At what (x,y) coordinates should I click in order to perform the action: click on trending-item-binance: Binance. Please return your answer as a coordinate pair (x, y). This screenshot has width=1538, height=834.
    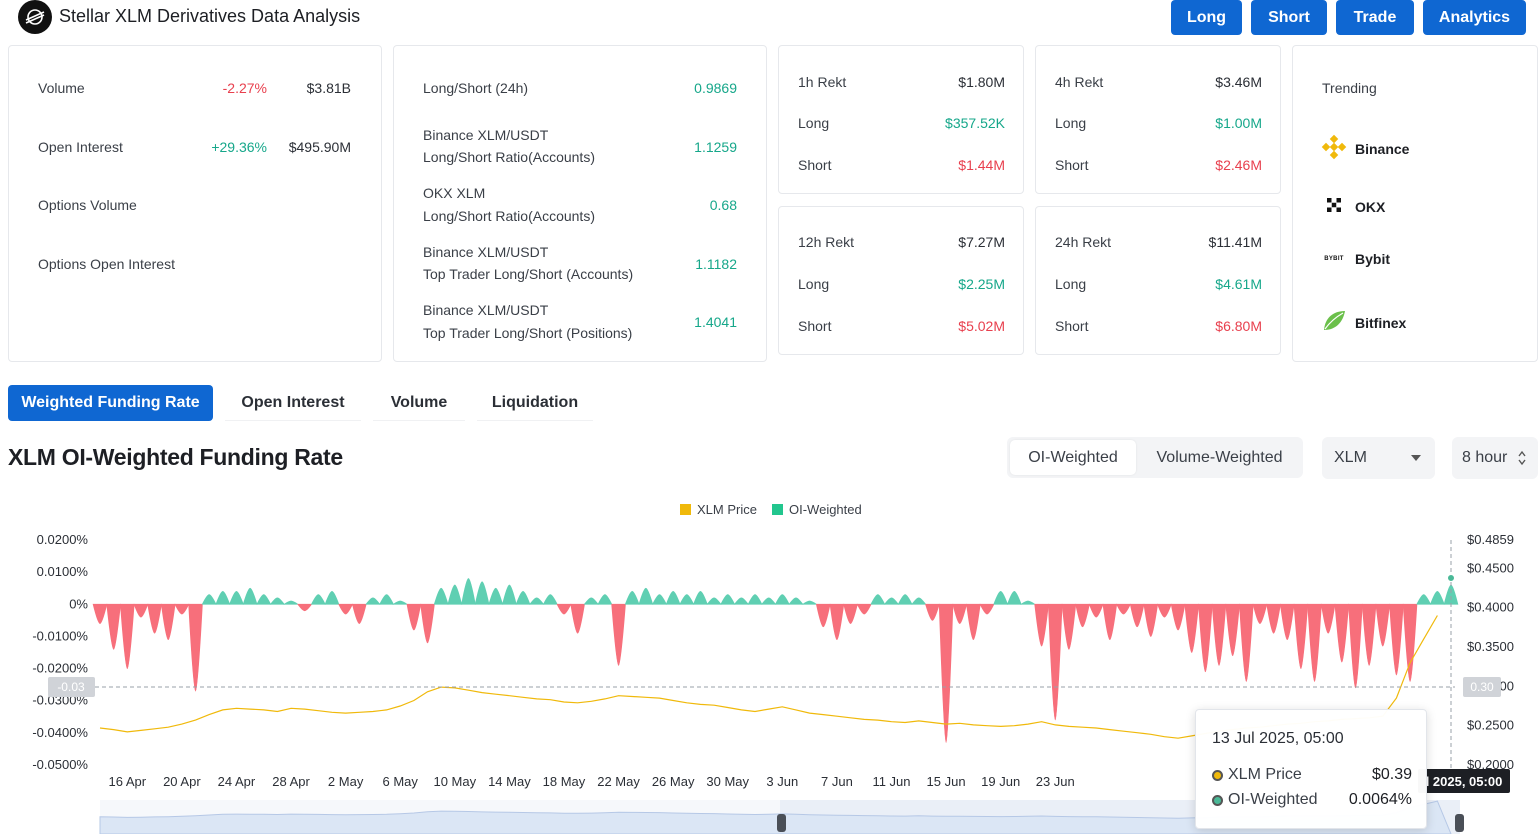
    Looking at the image, I should click on (1365, 148).